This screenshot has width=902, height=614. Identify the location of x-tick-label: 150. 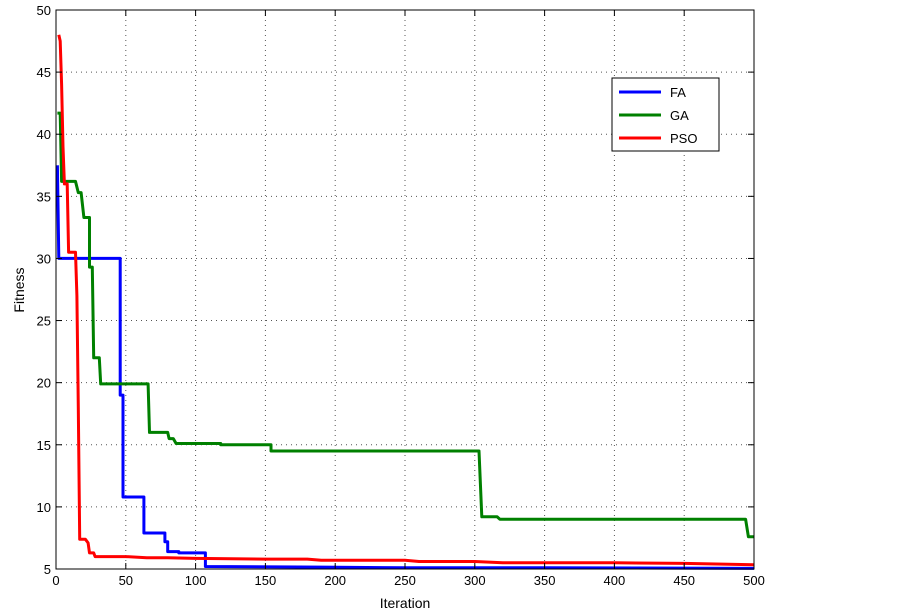
(266, 580).